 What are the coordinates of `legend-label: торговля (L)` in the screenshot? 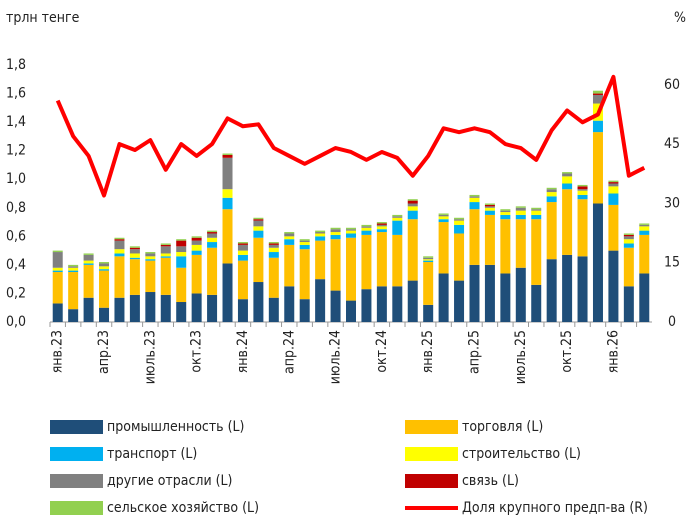 It's located at (502, 427).